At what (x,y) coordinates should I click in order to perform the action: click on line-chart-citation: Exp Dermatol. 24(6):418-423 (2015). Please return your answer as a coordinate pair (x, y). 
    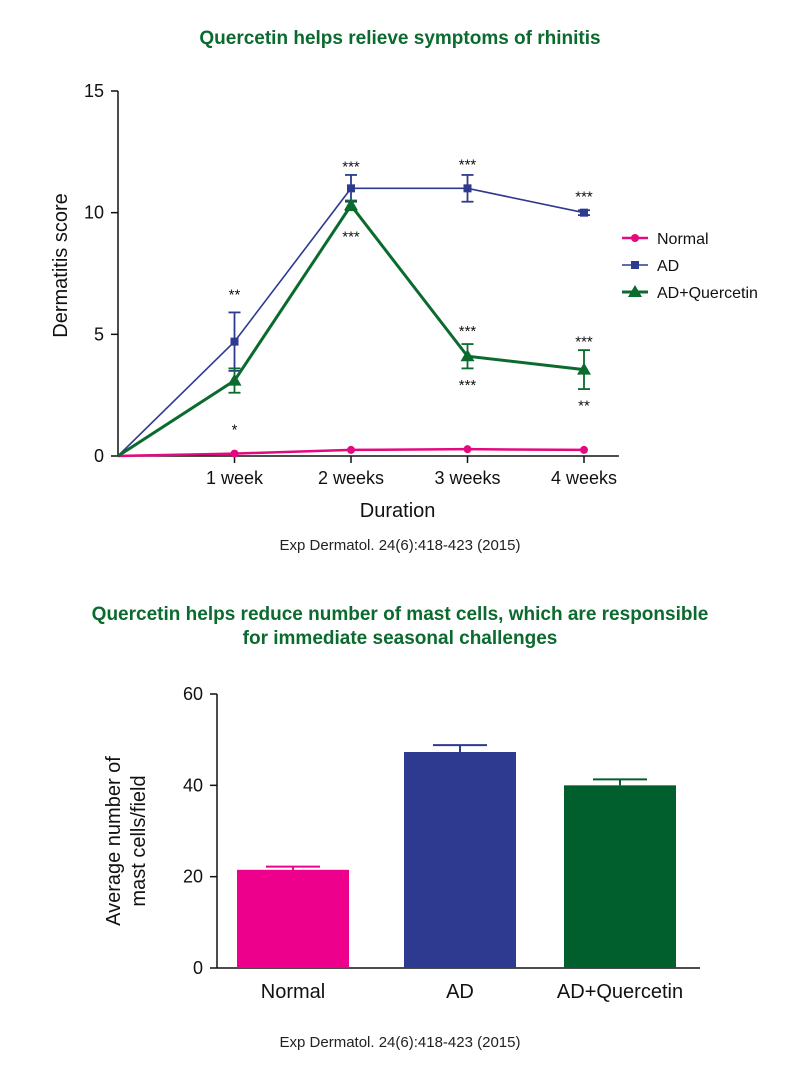
    Looking at the image, I should click on (400, 545).